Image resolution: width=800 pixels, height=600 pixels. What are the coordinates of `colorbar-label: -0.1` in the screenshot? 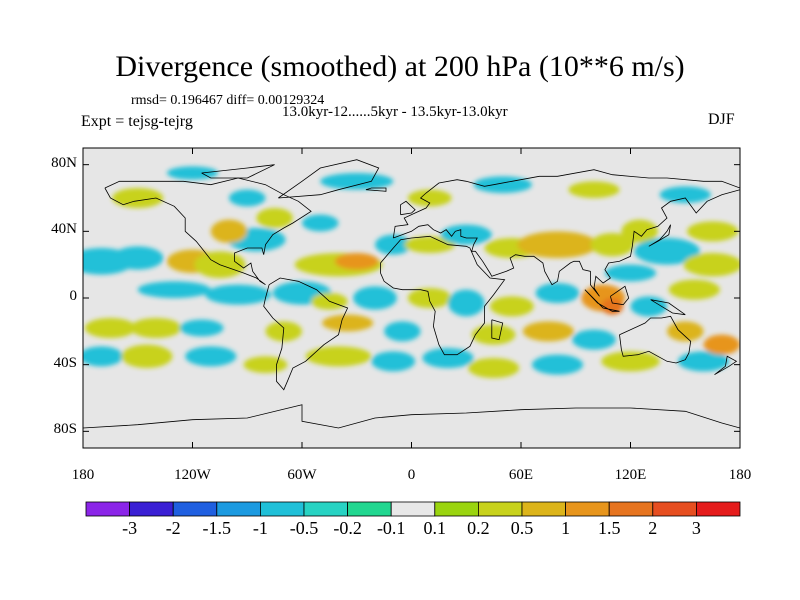 It's located at (391, 528).